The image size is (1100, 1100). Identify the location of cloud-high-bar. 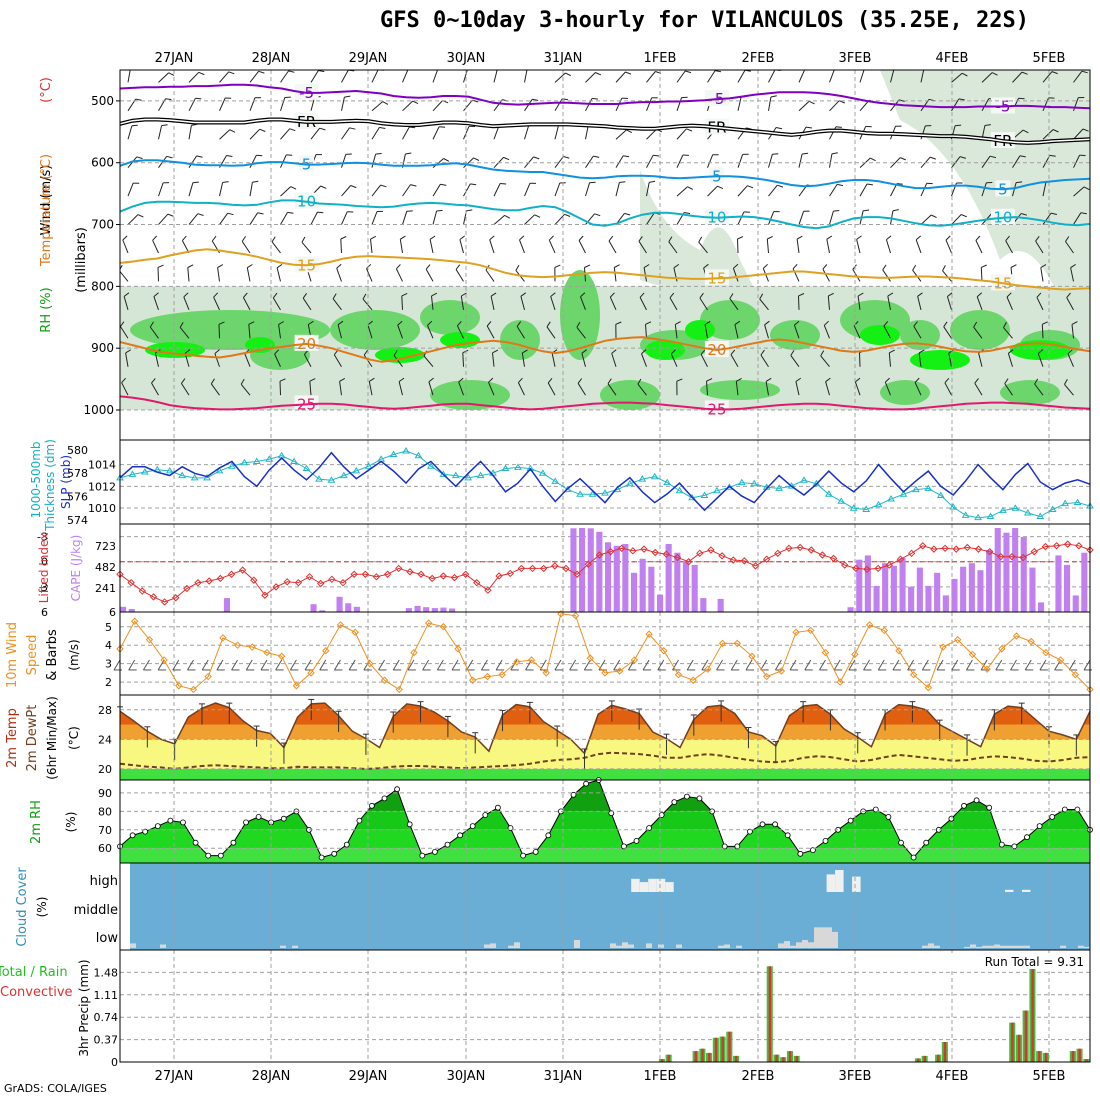
(669, 887).